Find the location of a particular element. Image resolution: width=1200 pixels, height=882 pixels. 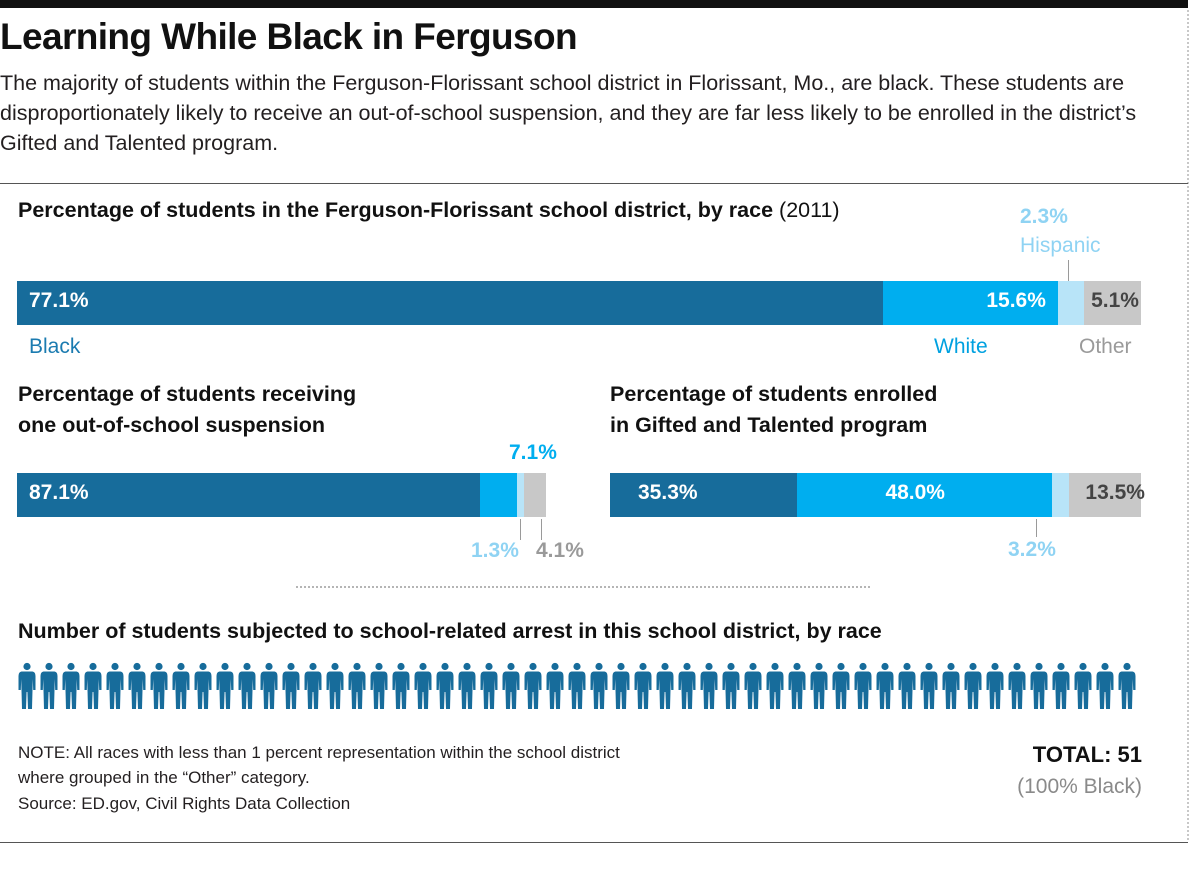

chart3-hispanic-leader is located at coordinates (1036, 528).